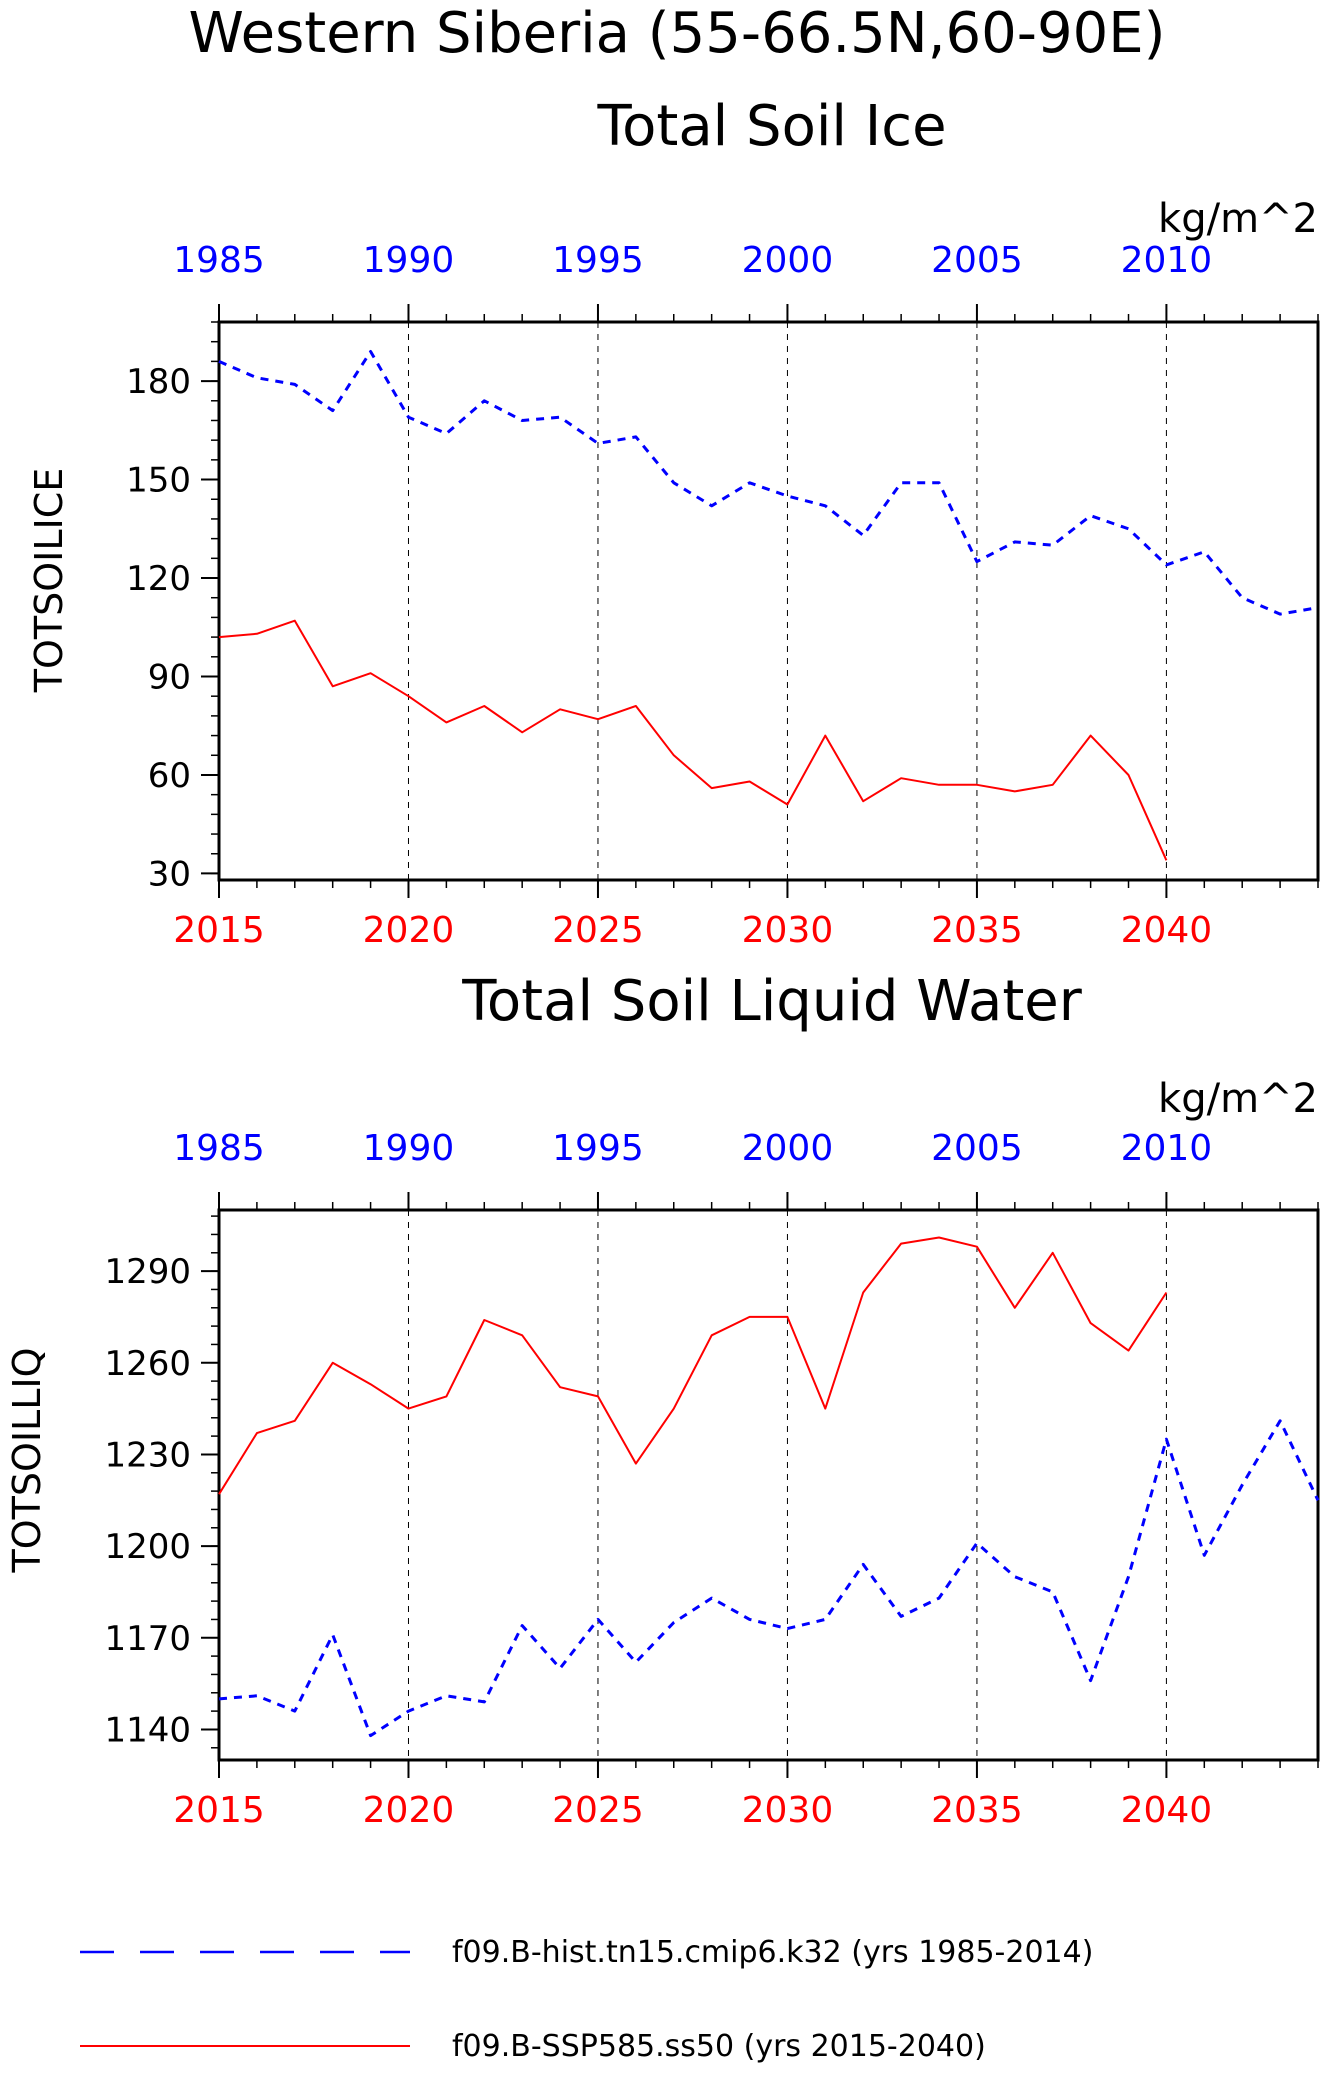 This screenshot has height=2074, width=1322. Describe the element at coordinates (409, 1148) in the screenshot. I see `p1-top-tick-label: 1990` at that location.